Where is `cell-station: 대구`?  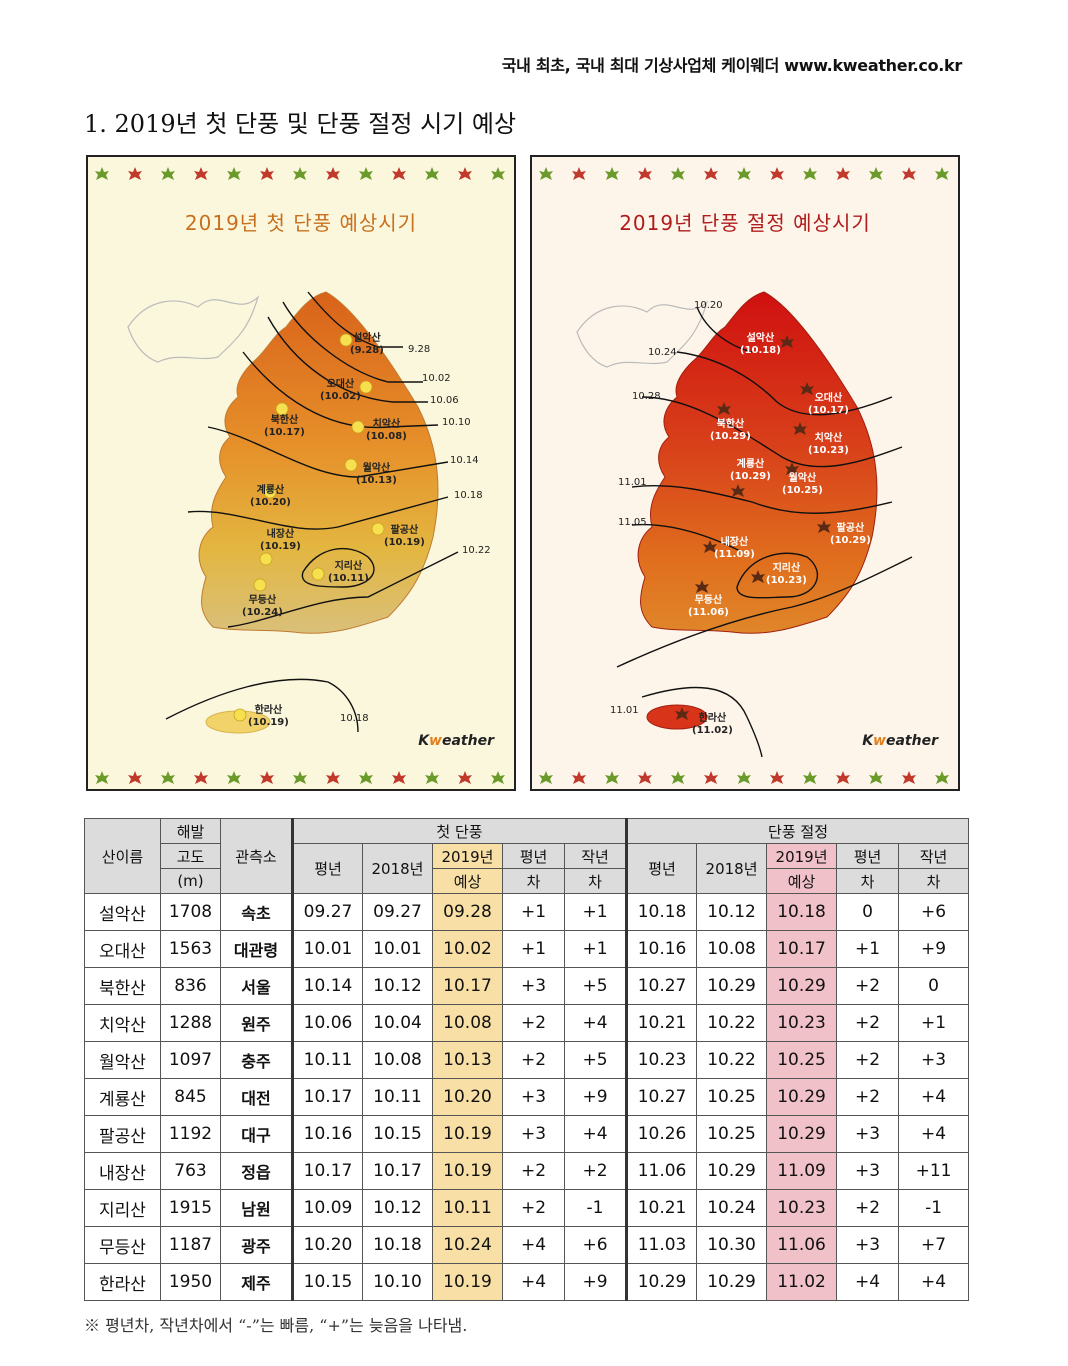
cell-station: 대구 is located at coordinates (256, 1134).